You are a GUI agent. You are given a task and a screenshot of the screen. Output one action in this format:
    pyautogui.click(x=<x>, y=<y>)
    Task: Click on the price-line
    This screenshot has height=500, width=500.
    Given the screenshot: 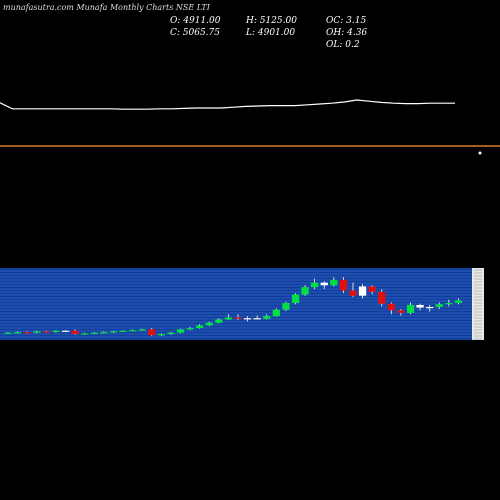 What is the action you would take?
    pyautogui.click(x=227, y=104)
    